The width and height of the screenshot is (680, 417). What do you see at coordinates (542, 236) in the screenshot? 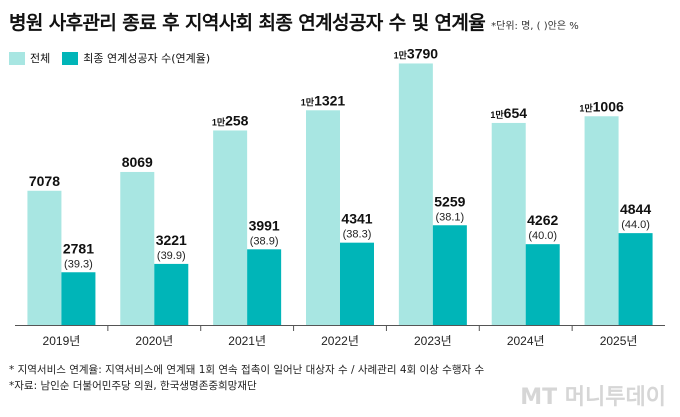
I see `bar-linked-rate-label: (40.0)` at bounding box center [542, 236].